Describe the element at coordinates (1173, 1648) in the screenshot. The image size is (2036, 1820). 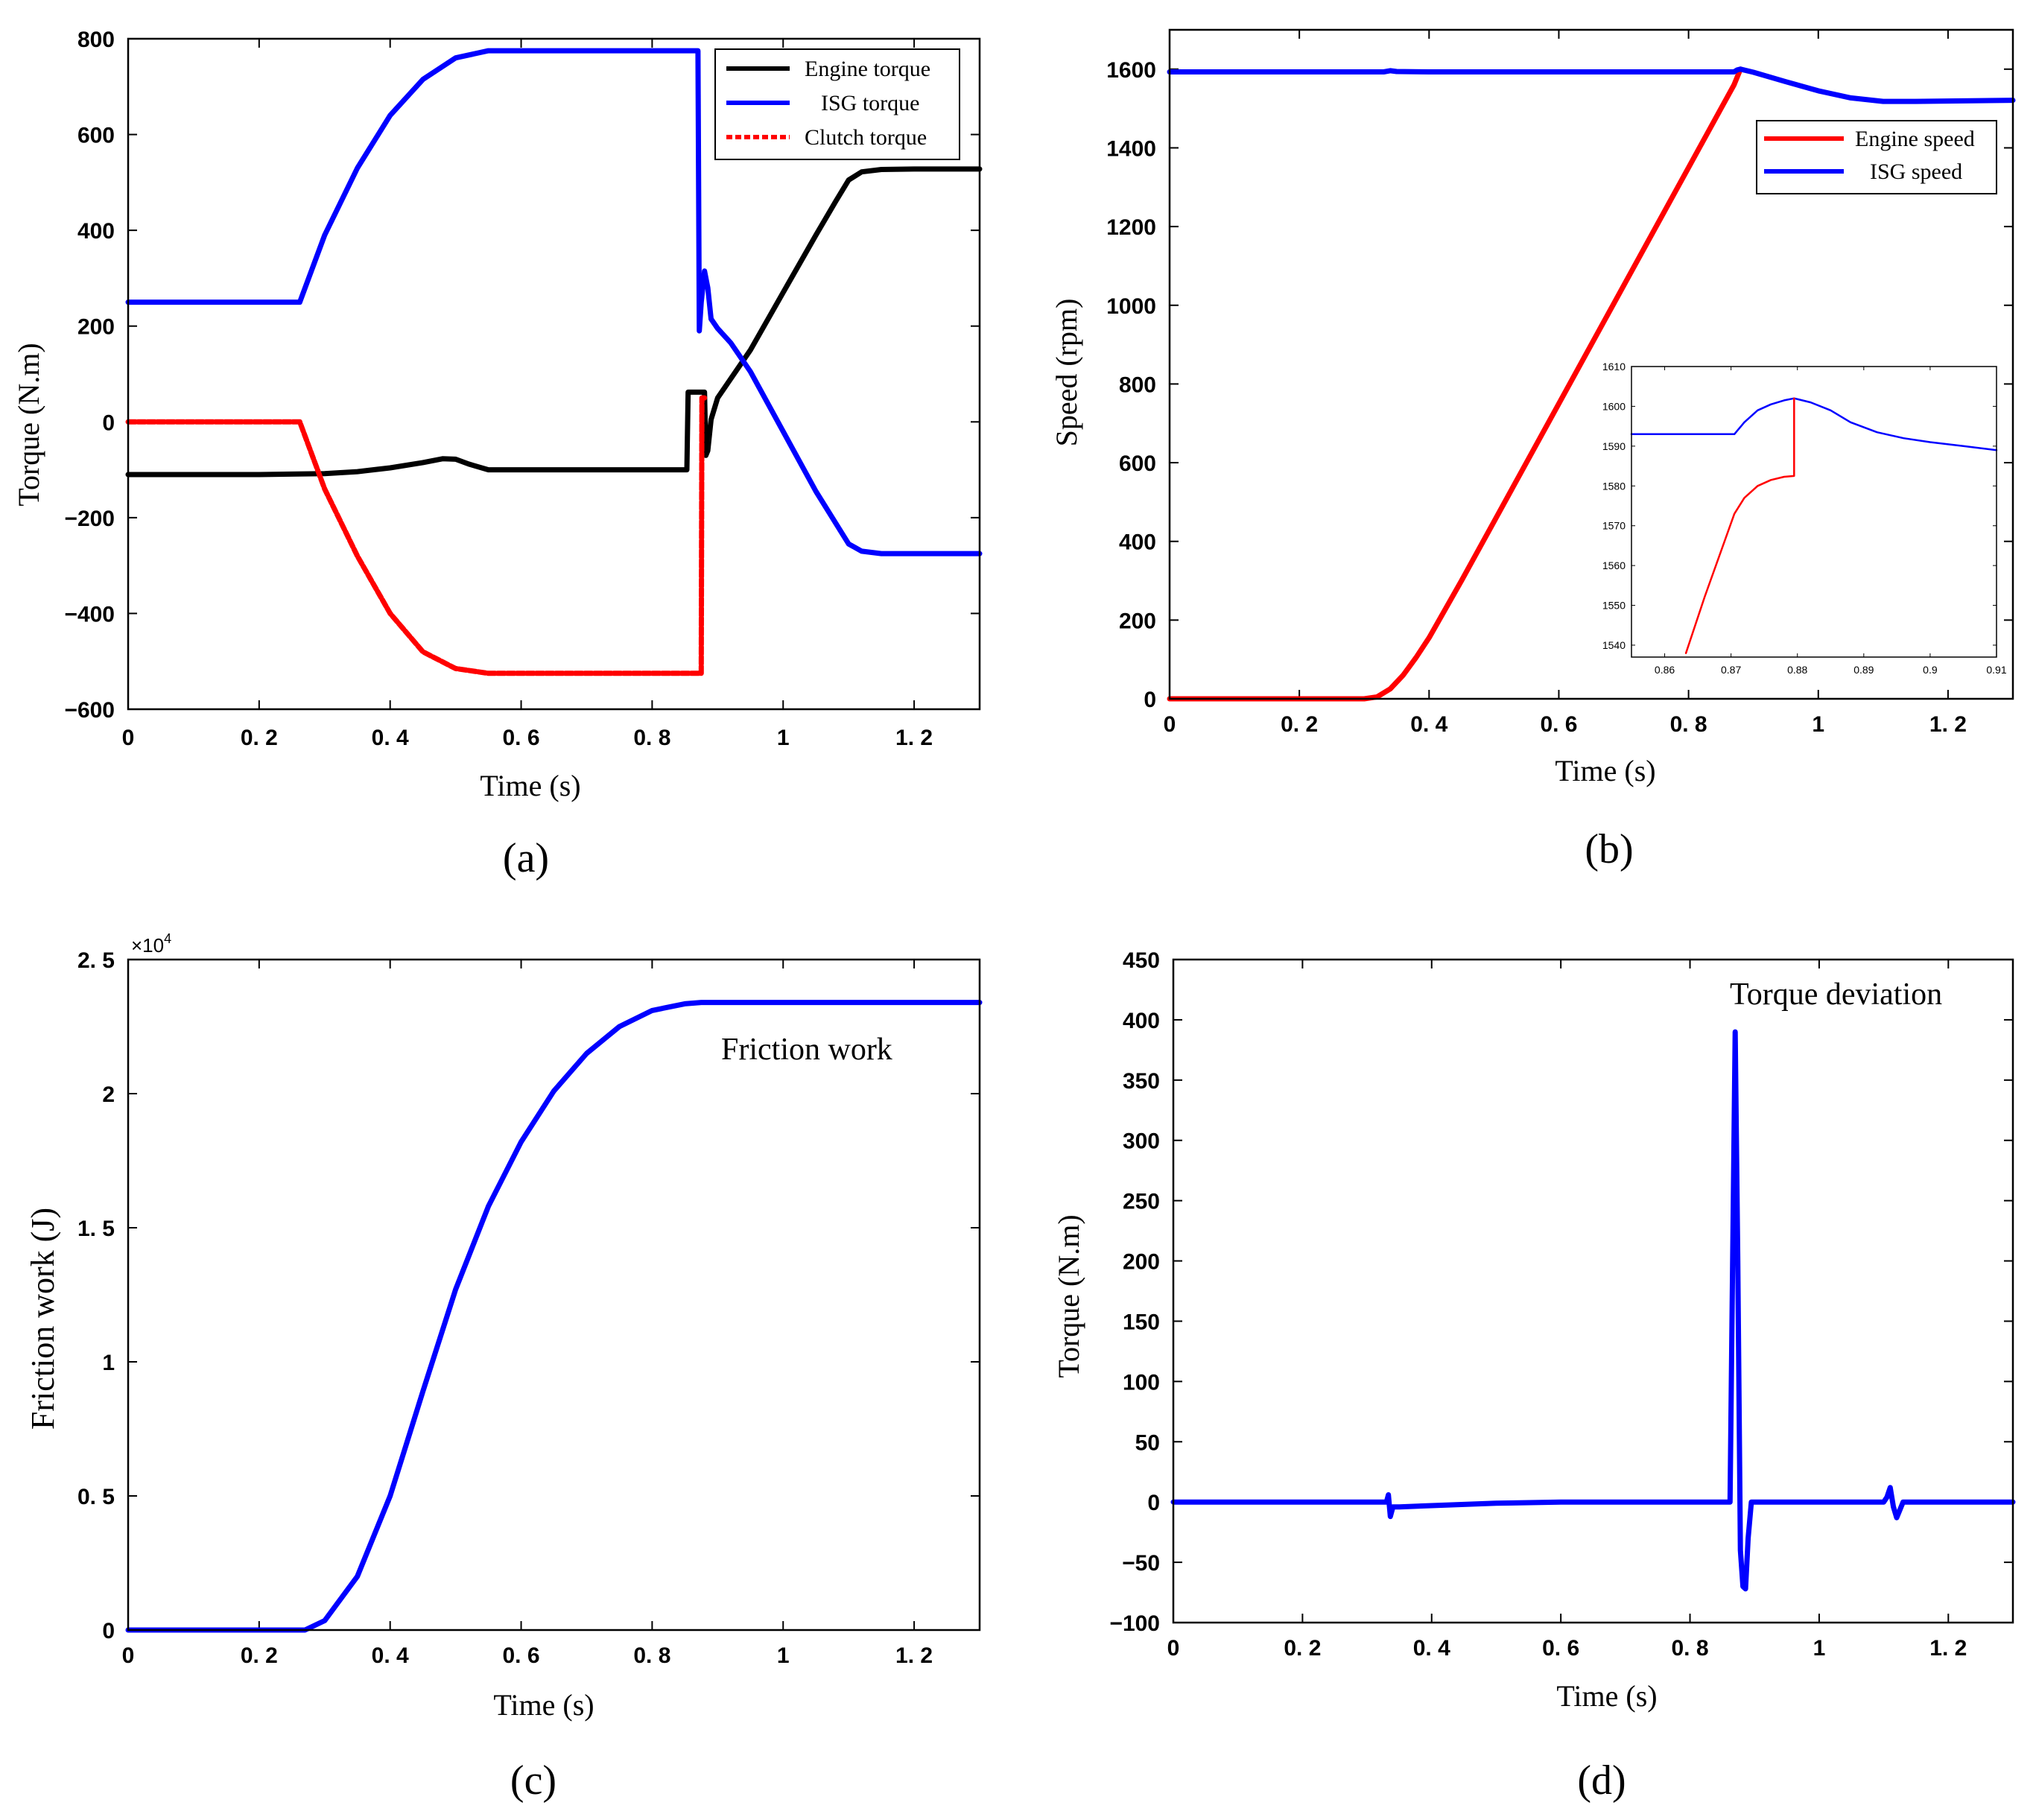
I see `panel-d-xtick-label: 0` at that location.